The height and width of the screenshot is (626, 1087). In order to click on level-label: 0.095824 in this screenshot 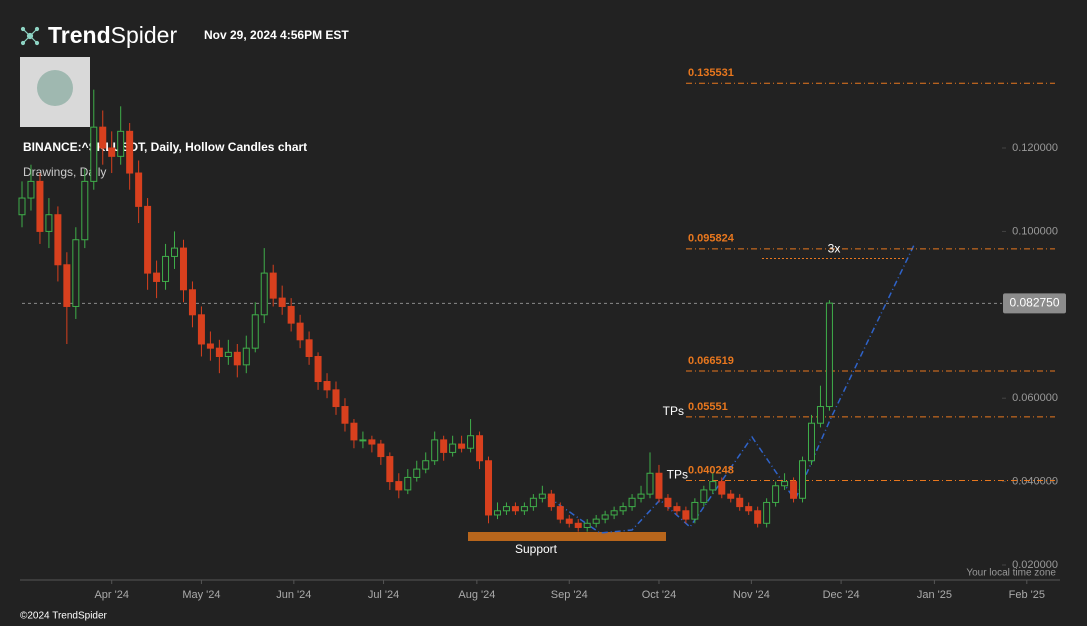, I will do `click(711, 239)`.